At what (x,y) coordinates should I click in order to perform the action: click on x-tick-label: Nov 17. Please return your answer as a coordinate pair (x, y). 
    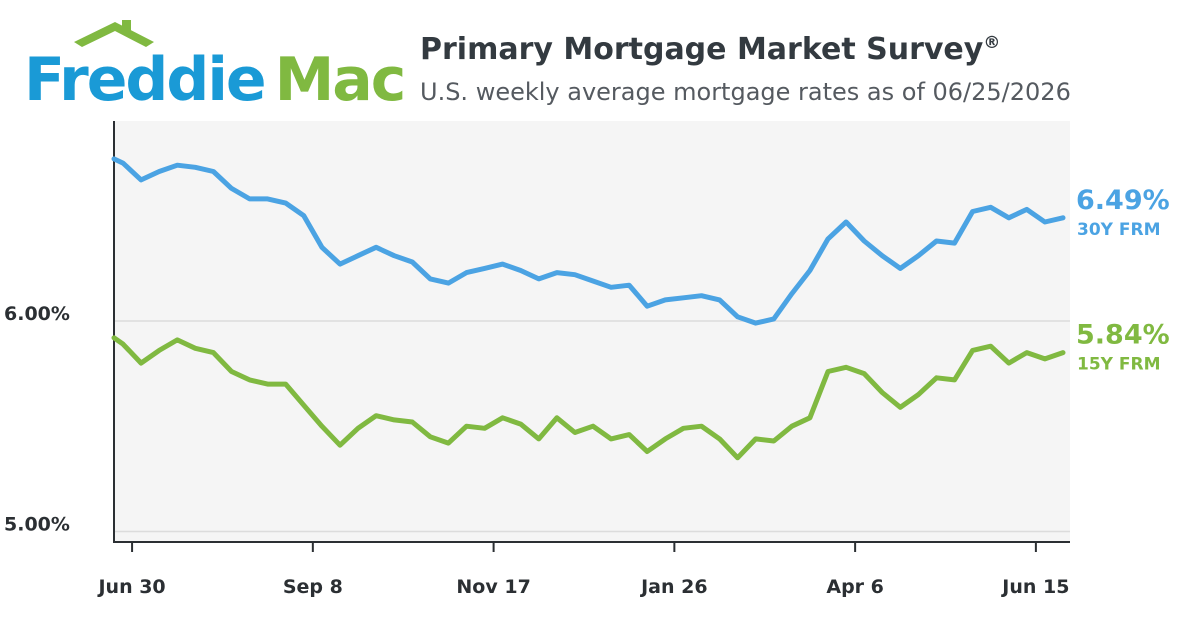
    Looking at the image, I should click on (493, 587).